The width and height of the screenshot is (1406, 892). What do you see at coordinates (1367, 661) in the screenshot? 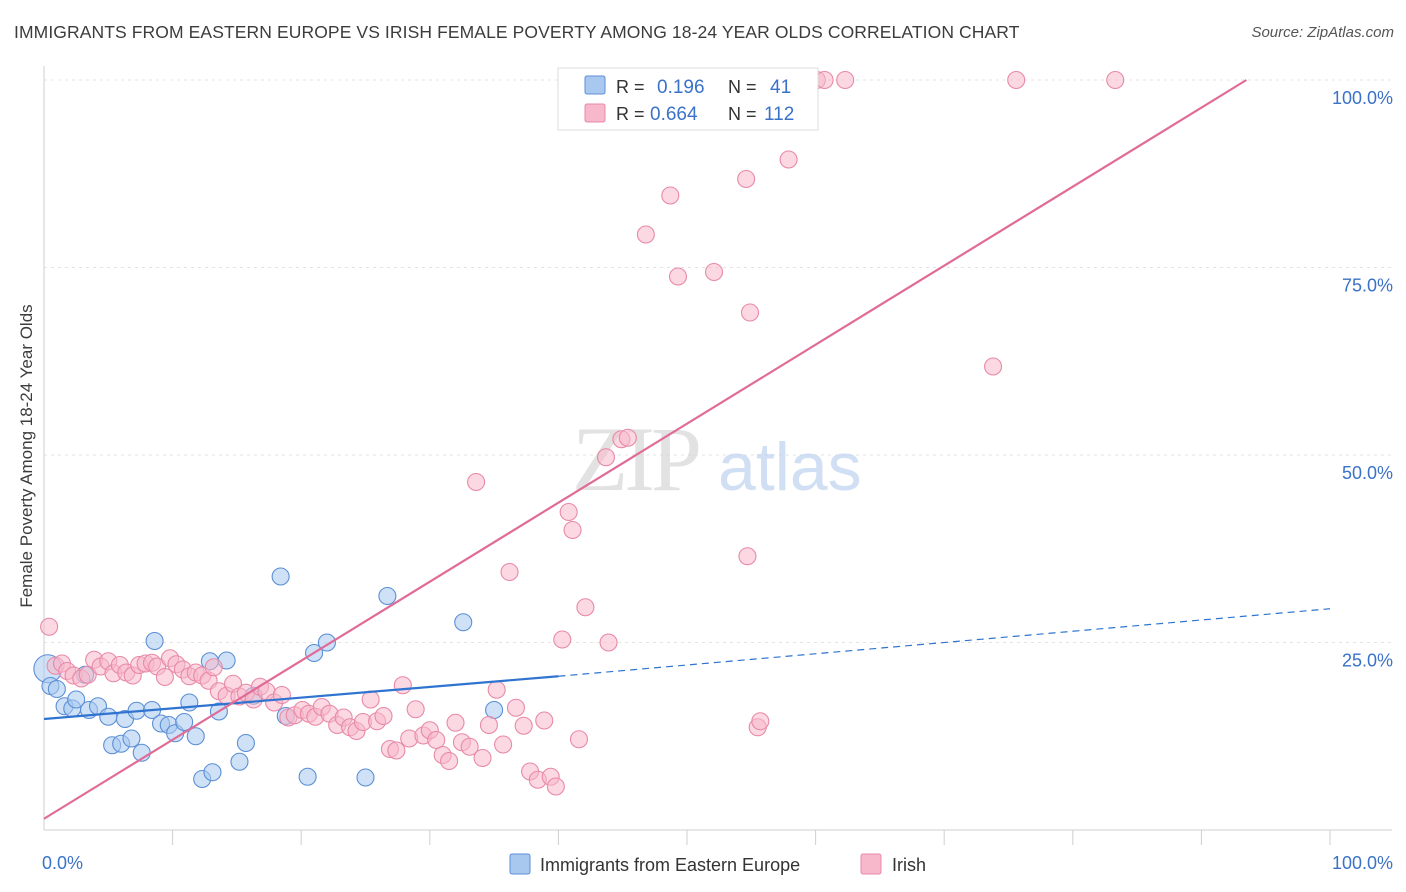
I see `y-tick-label-0: 25.0%` at bounding box center [1367, 661].